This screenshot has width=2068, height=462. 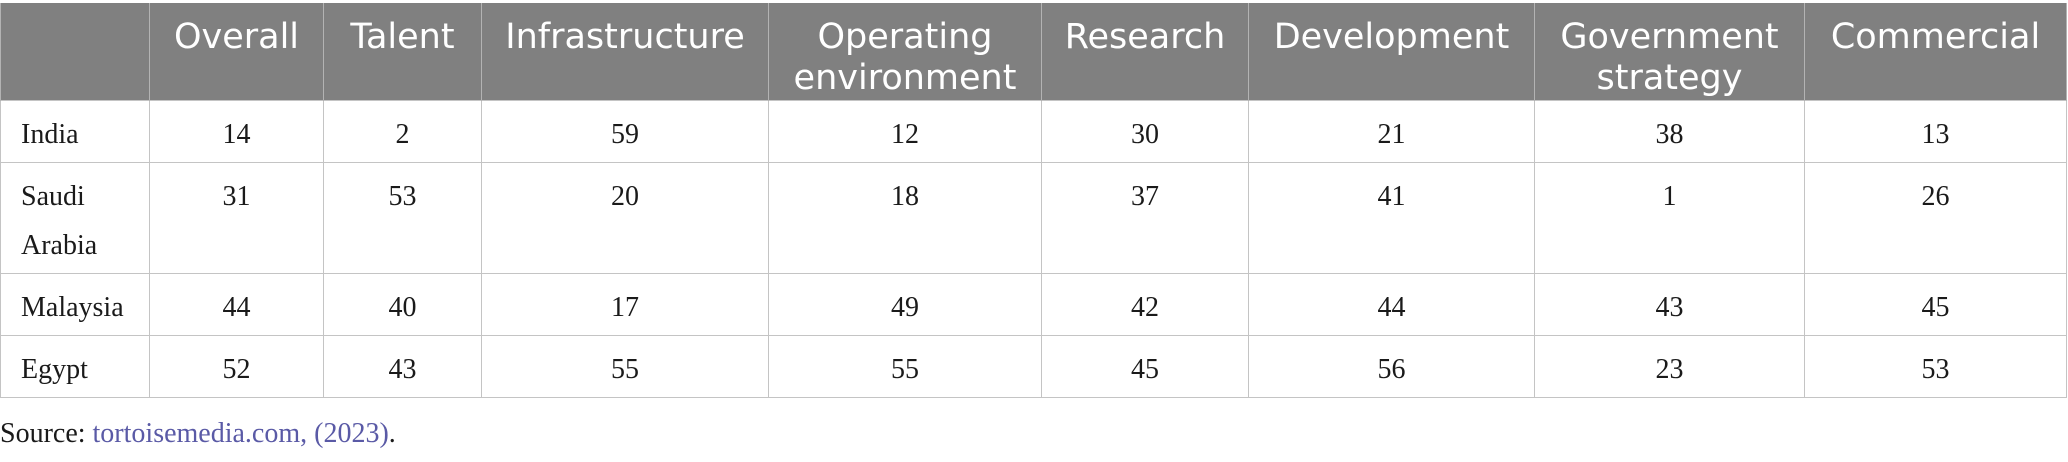 What do you see at coordinates (236, 131) in the screenshot?
I see `value-cell: 14` at bounding box center [236, 131].